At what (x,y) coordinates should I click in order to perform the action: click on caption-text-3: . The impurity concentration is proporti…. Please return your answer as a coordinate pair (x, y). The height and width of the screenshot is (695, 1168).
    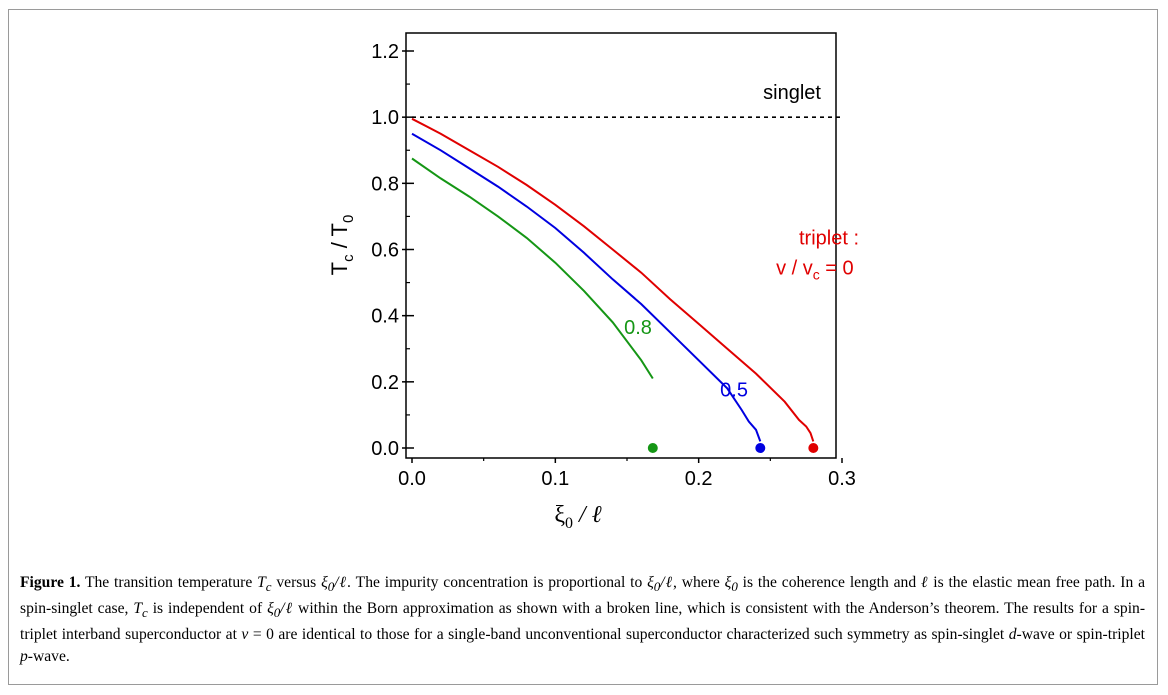
    Looking at the image, I should click on (497, 582).